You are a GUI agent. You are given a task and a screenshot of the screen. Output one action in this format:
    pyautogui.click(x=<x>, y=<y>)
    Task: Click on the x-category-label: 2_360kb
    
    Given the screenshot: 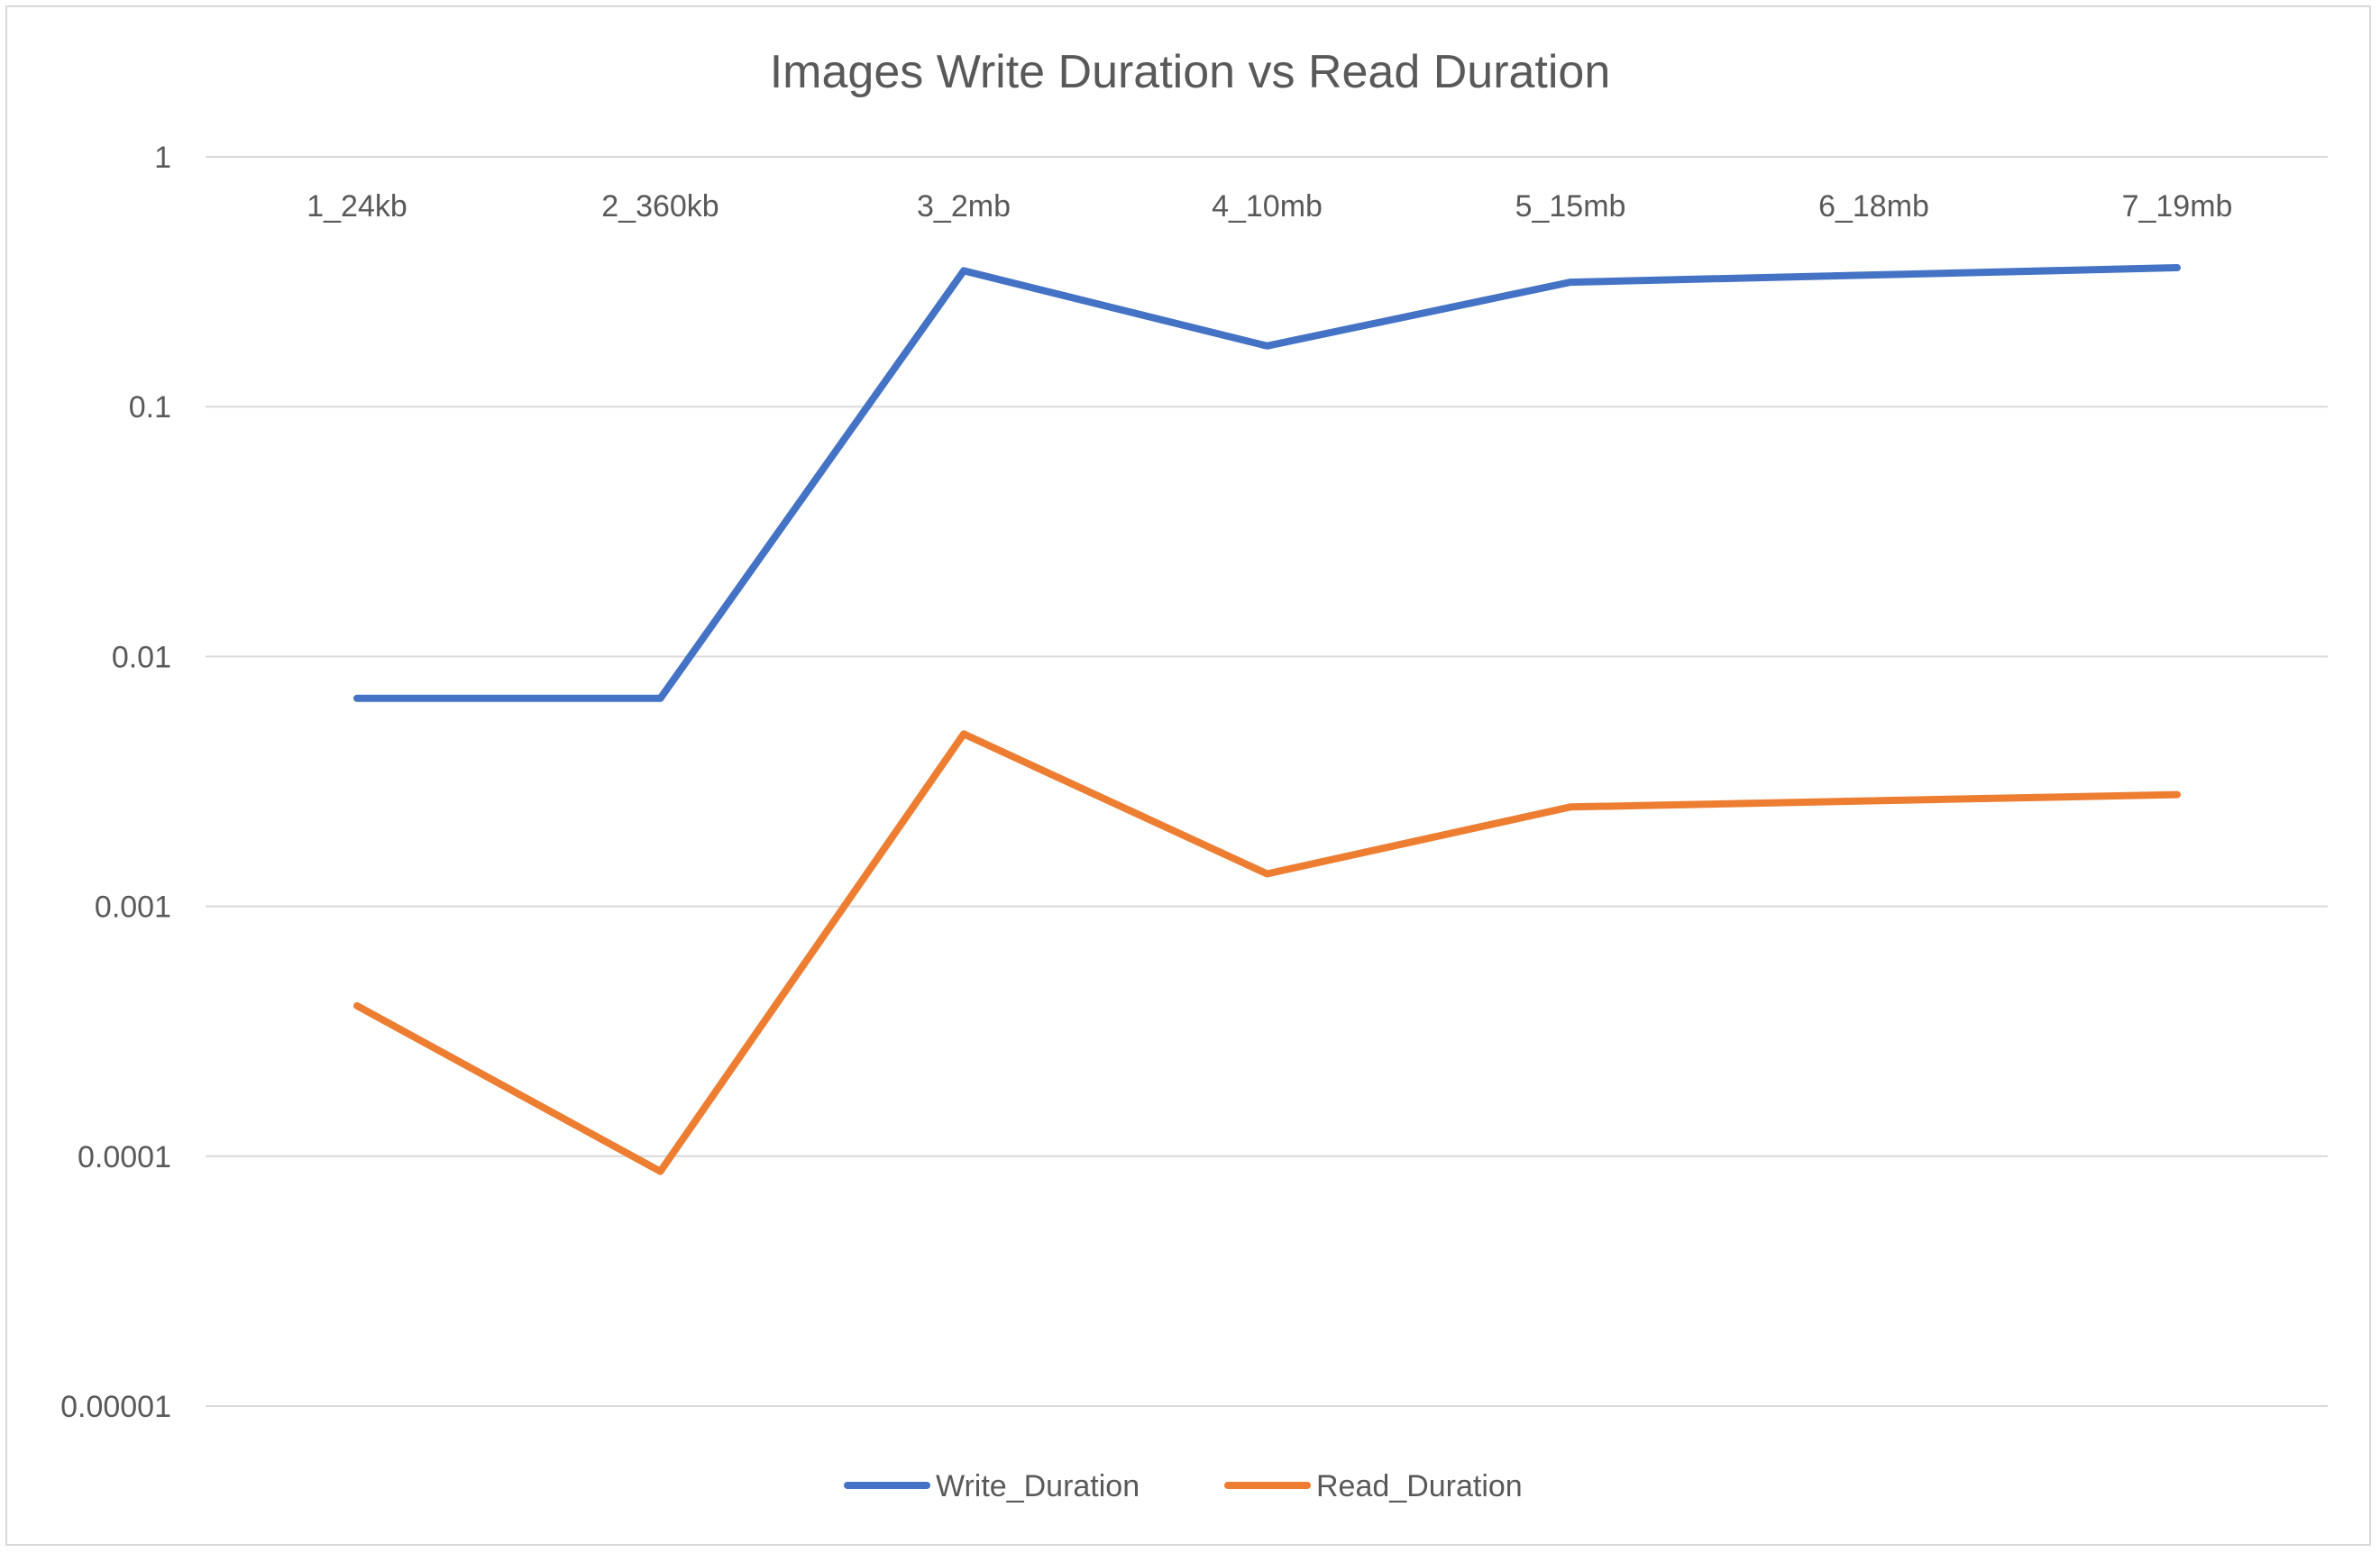 What is the action you would take?
    pyautogui.click(x=660, y=206)
    